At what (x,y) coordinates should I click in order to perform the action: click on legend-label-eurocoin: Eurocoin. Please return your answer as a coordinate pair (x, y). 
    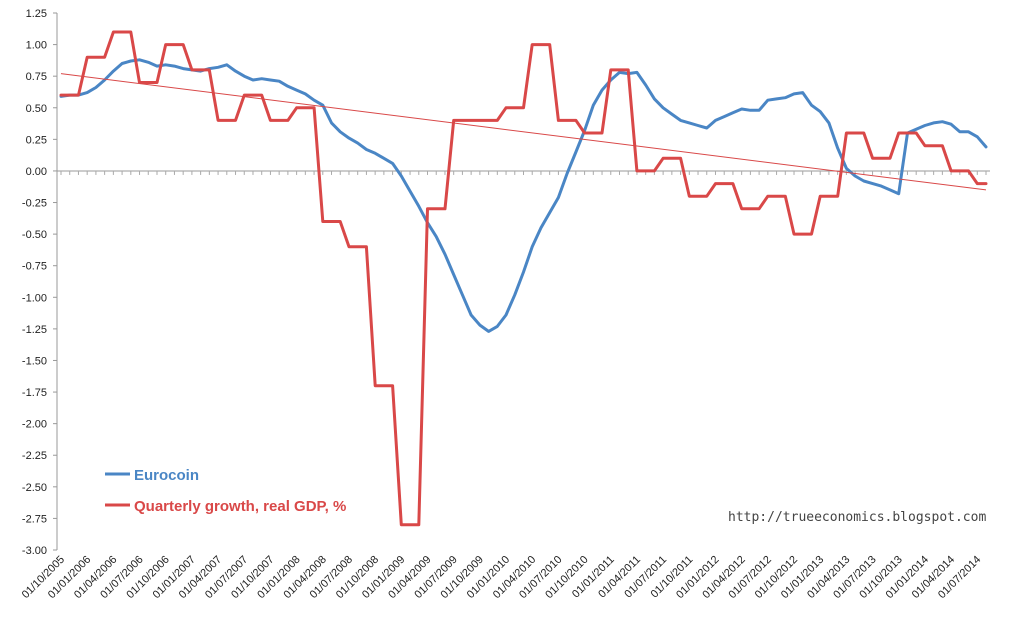
    Looking at the image, I should click on (166, 475).